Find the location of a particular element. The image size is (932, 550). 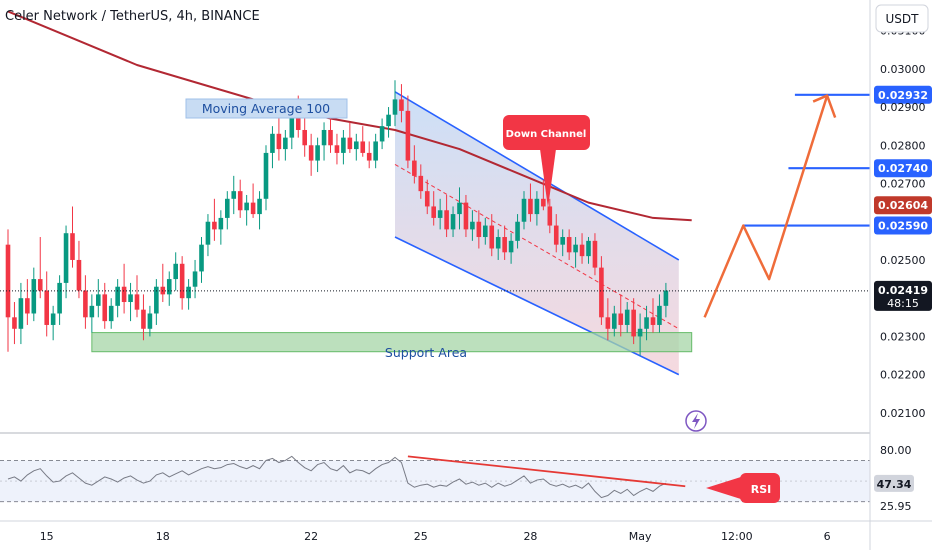

time-tick-label: 28 is located at coordinates (530, 536).